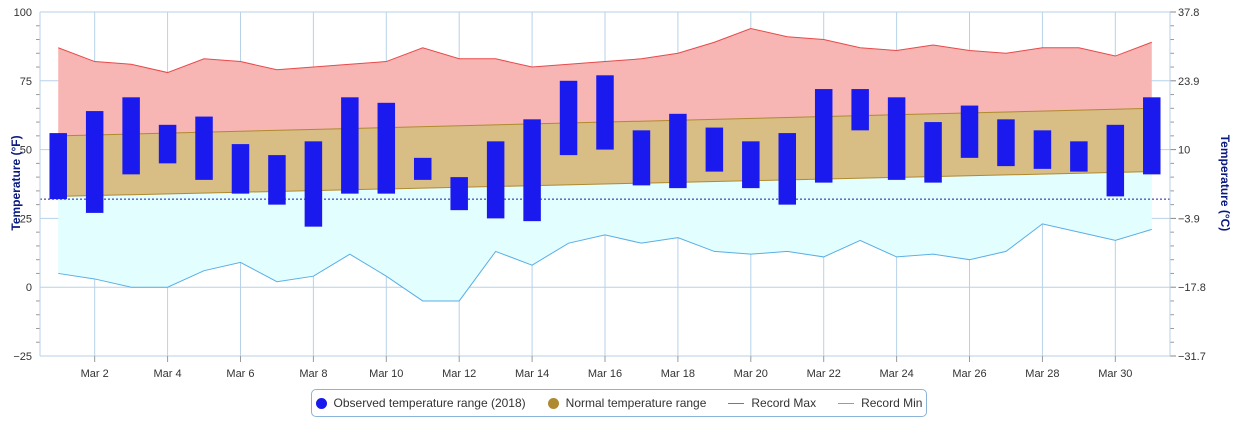 The image size is (1241, 423). Describe the element at coordinates (1184, 151) in the screenshot. I see `y2-tick-label: 10` at that location.